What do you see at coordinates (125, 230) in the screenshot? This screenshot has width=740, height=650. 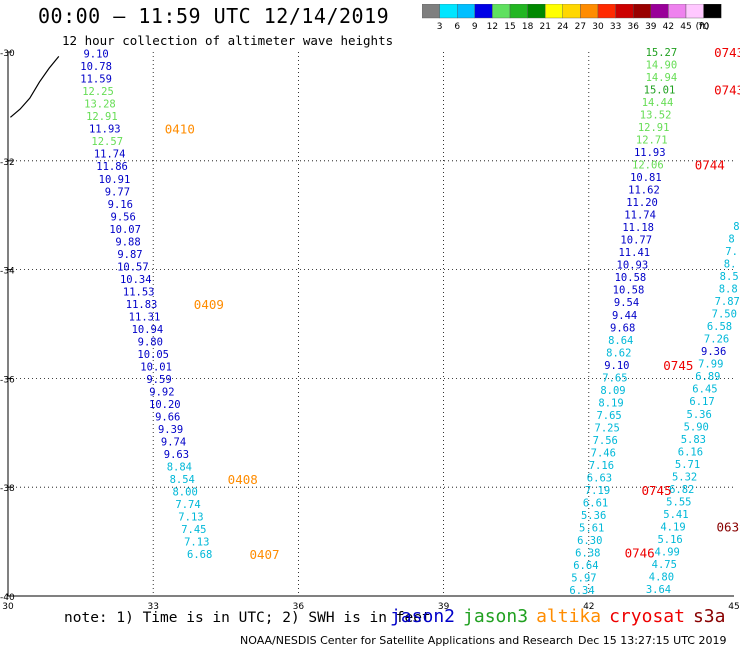 I see `wave-height-label: 10.07` at bounding box center [125, 230].